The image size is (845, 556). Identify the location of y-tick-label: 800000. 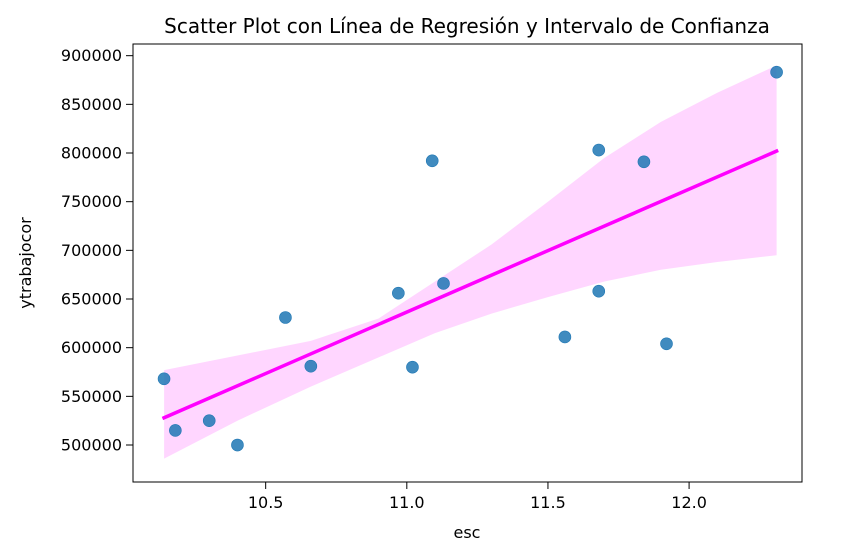
(91, 153).